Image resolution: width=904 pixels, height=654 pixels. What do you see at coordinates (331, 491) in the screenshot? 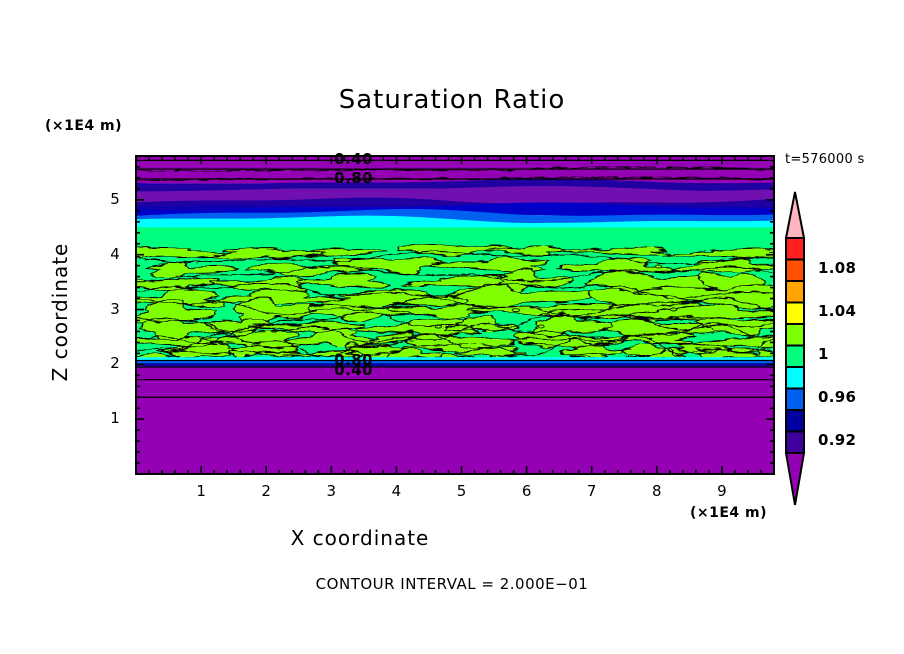
I see `x-tick-label: 3` at bounding box center [331, 491].